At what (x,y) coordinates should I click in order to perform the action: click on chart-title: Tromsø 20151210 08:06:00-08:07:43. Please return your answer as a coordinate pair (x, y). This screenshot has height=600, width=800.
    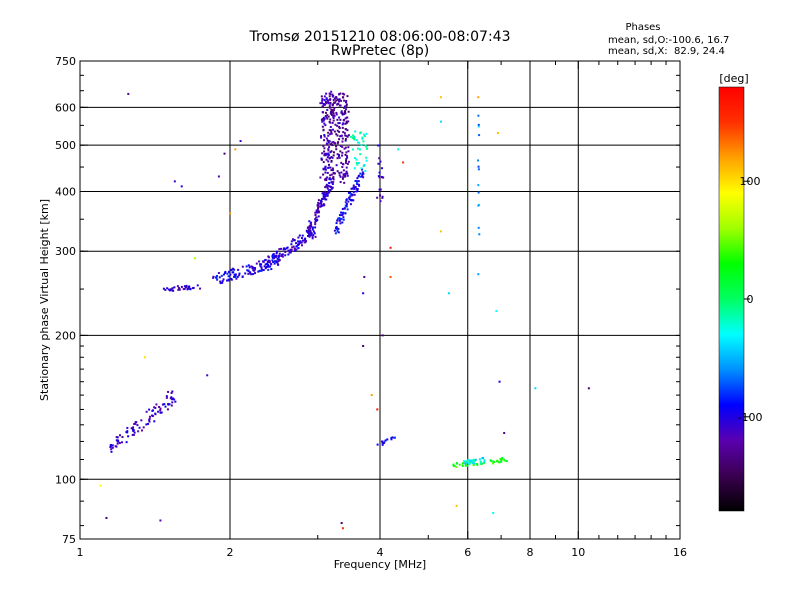
    Looking at the image, I should click on (380, 37).